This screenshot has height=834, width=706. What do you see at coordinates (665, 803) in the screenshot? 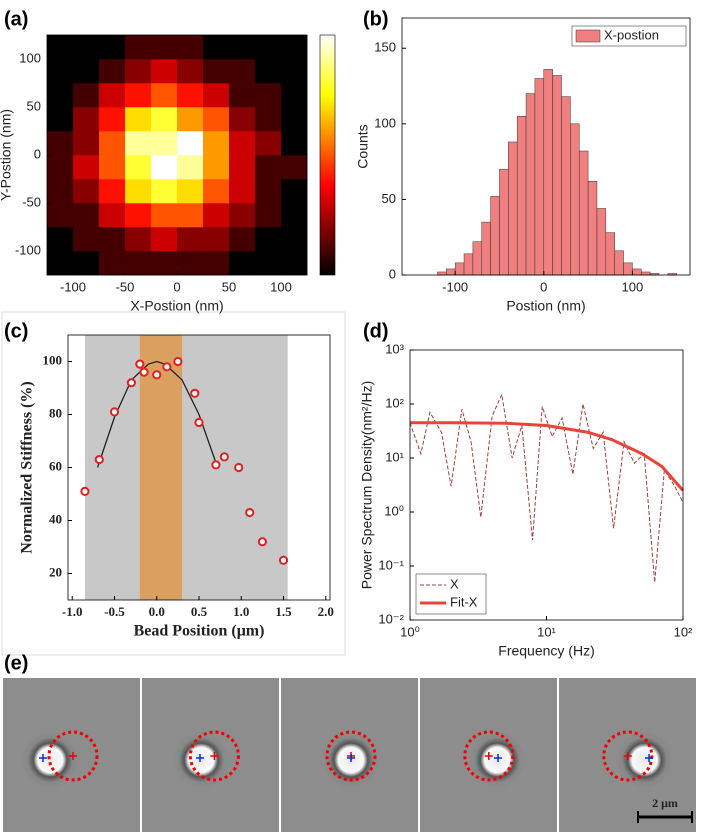
I see `scale-bar-label: 2 μm` at bounding box center [665, 803].